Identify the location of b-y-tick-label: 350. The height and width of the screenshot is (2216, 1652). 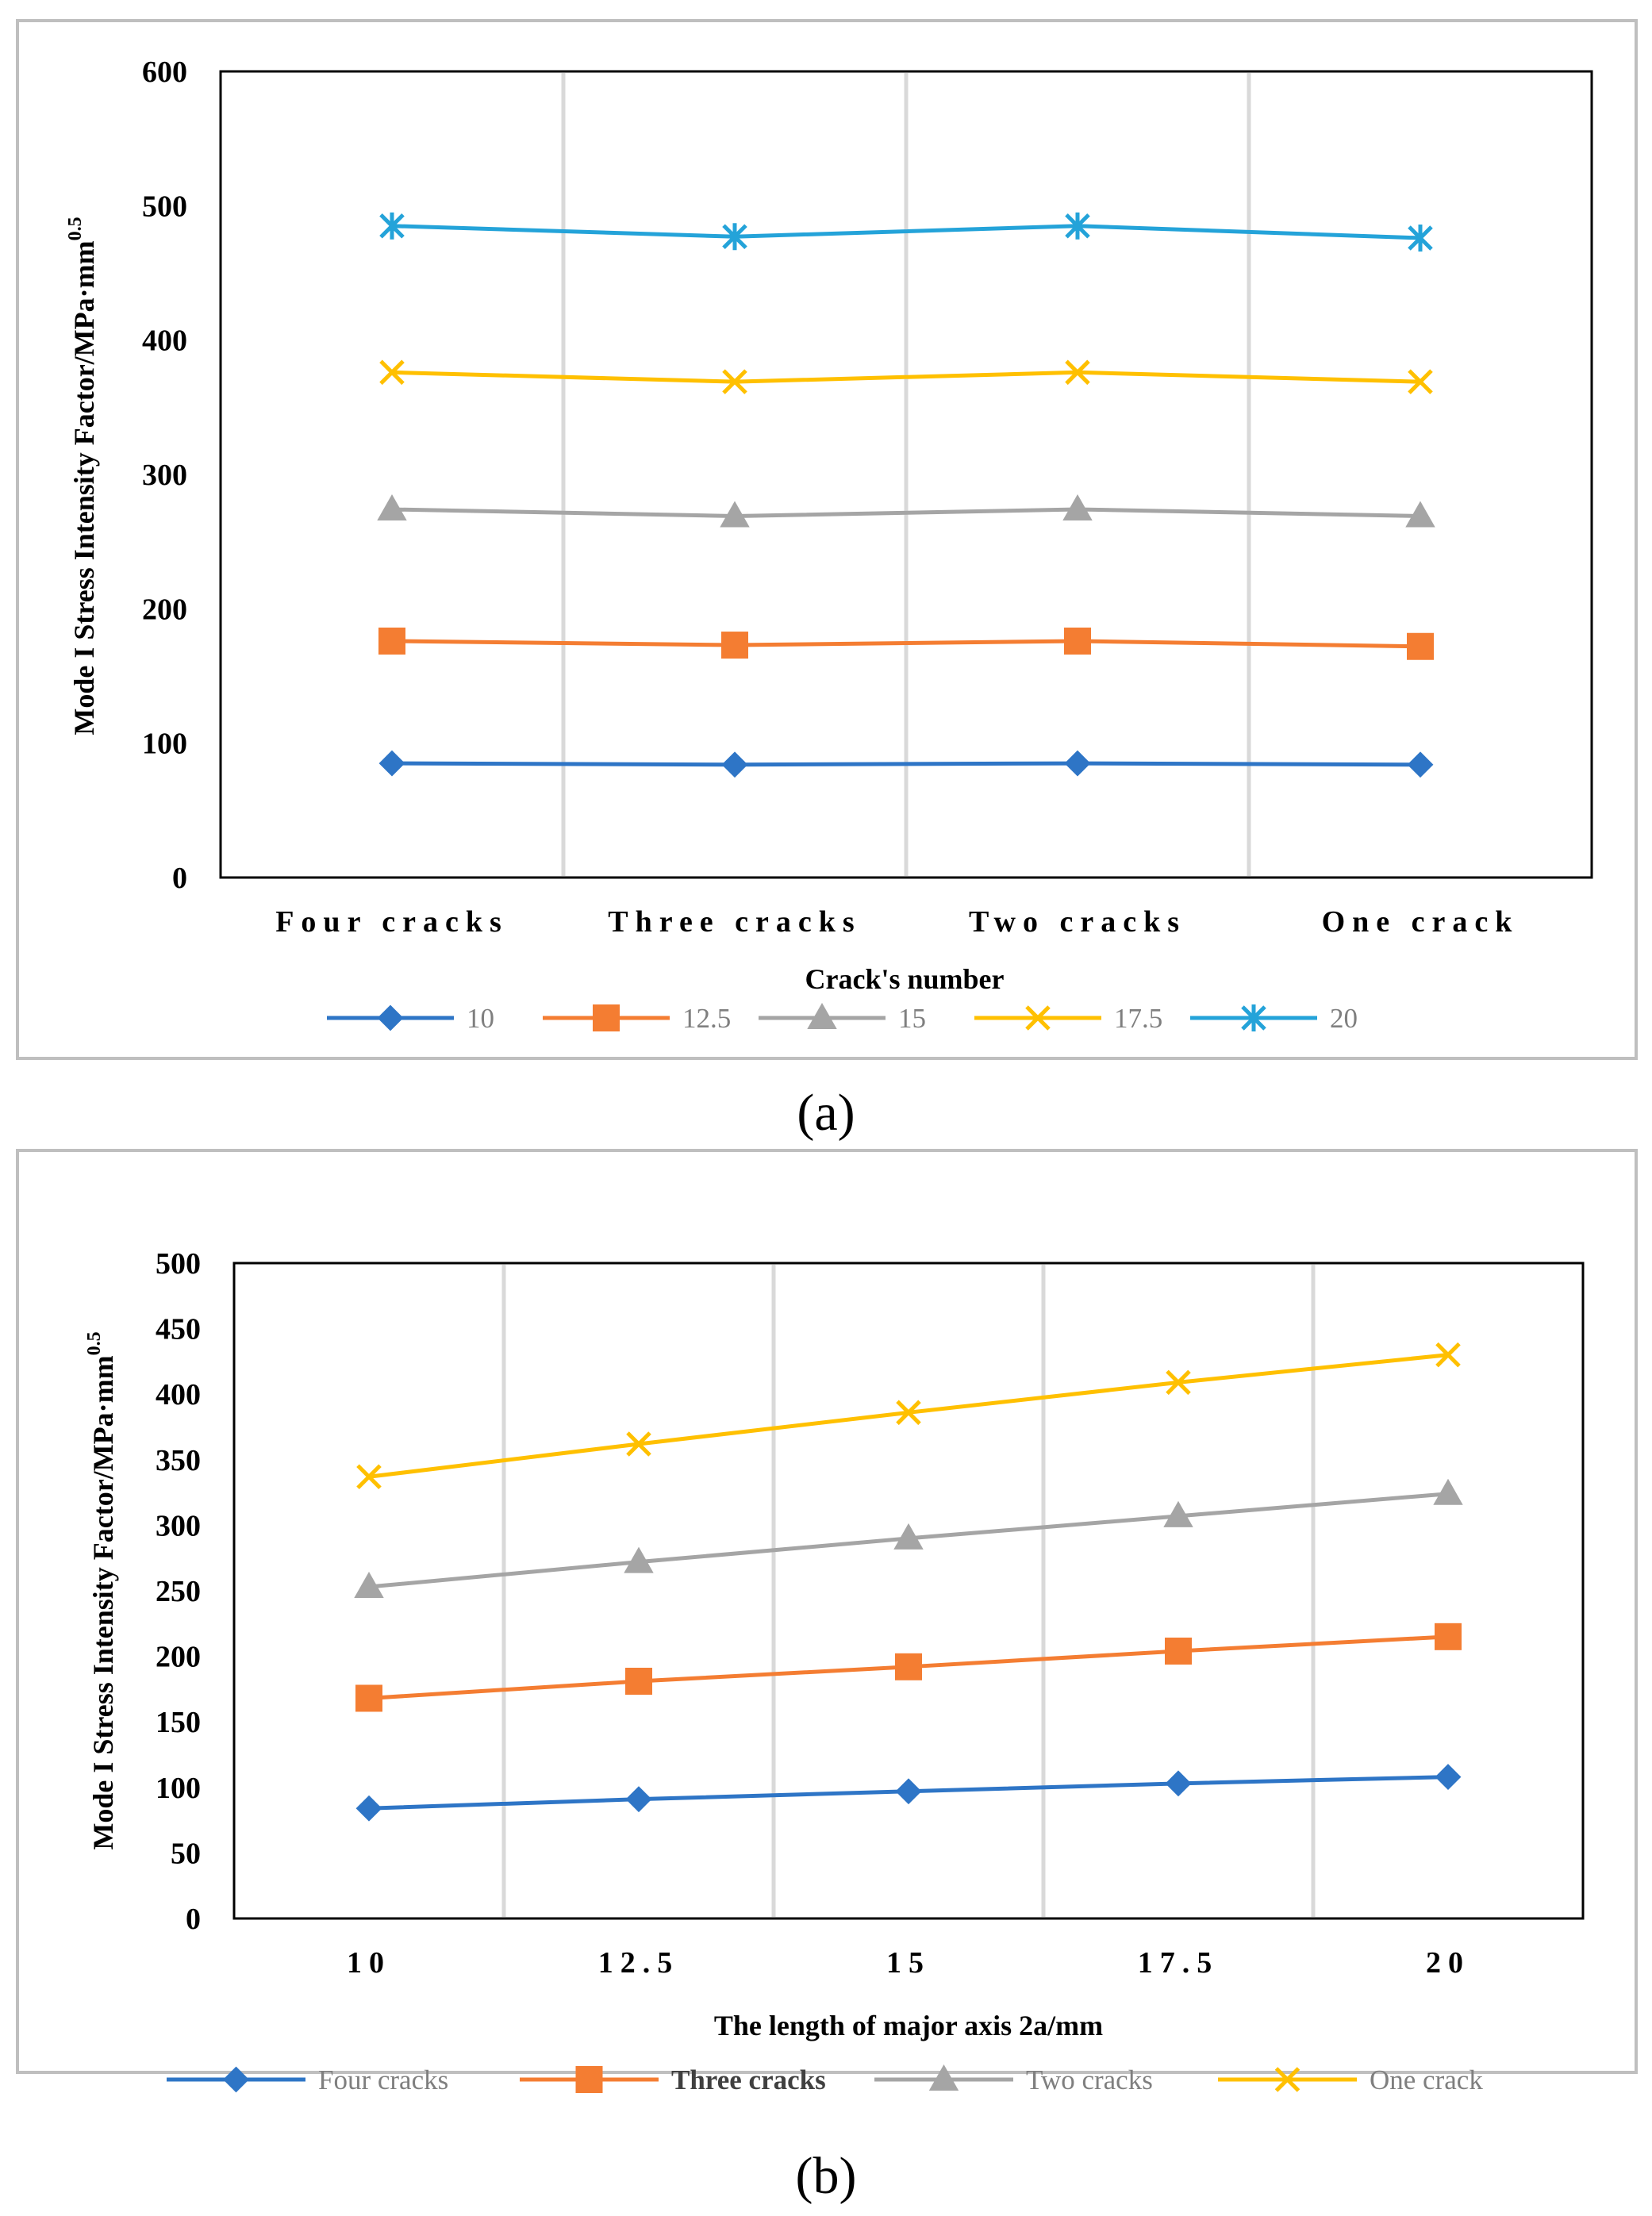
(178, 1460).